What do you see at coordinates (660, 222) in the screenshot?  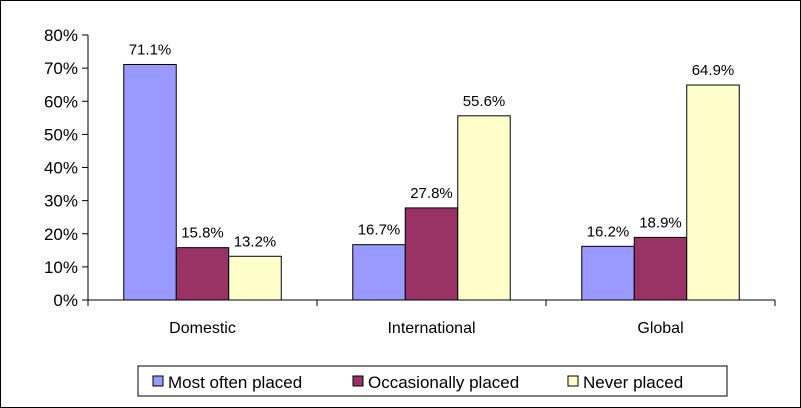 I see `data-label: 18.9%` at bounding box center [660, 222].